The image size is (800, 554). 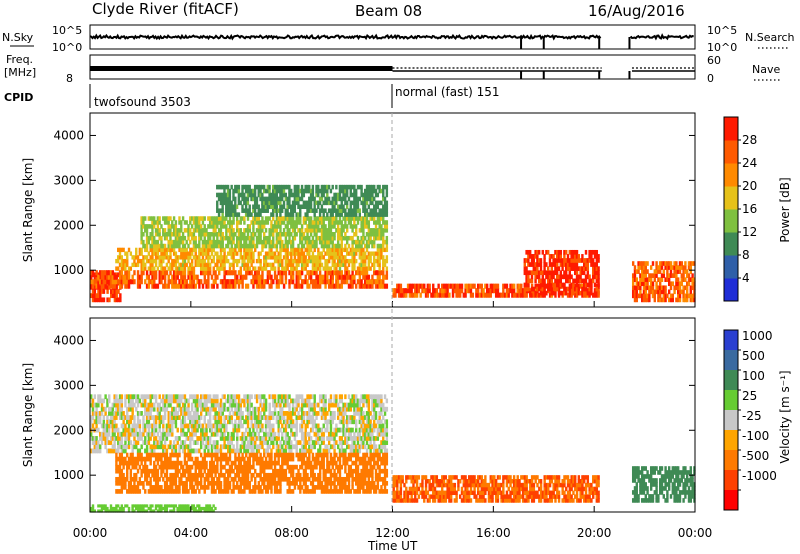 What do you see at coordinates (142, 102) in the screenshot?
I see `cpid-segment-1: twofsound 3503` at bounding box center [142, 102].